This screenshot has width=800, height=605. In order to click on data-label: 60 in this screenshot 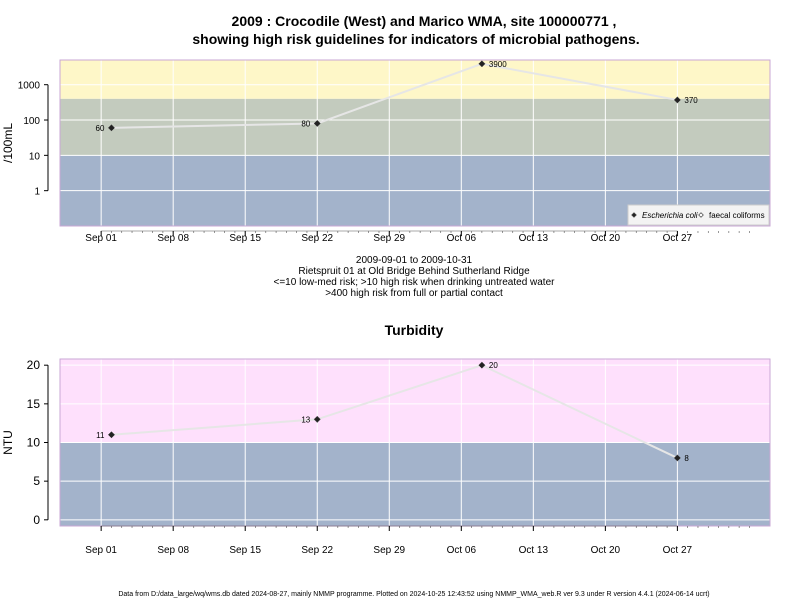, I will do `click(100, 128)`.